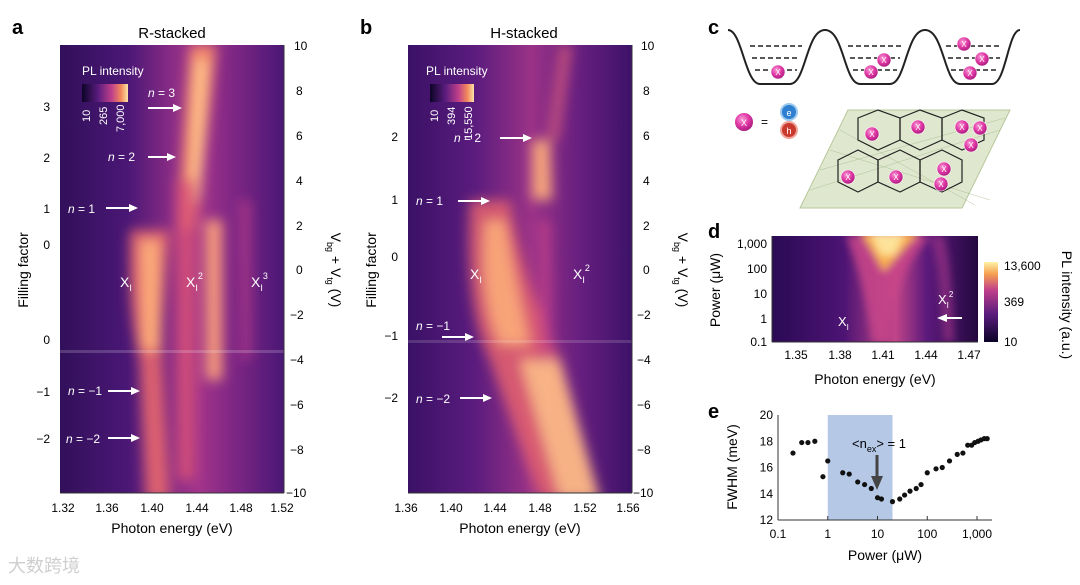  What do you see at coordinates (71, 391) in the screenshot?
I see `panel-a-arrow-label-nm1: n` at bounding box center [71, 391].